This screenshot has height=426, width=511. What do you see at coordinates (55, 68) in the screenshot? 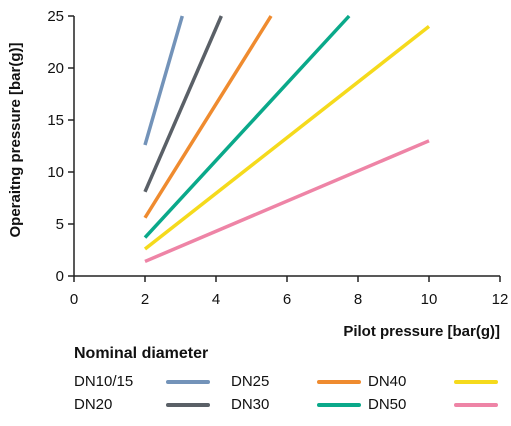
I see `y-tick-label: 20` at bounding box center [55, 68].